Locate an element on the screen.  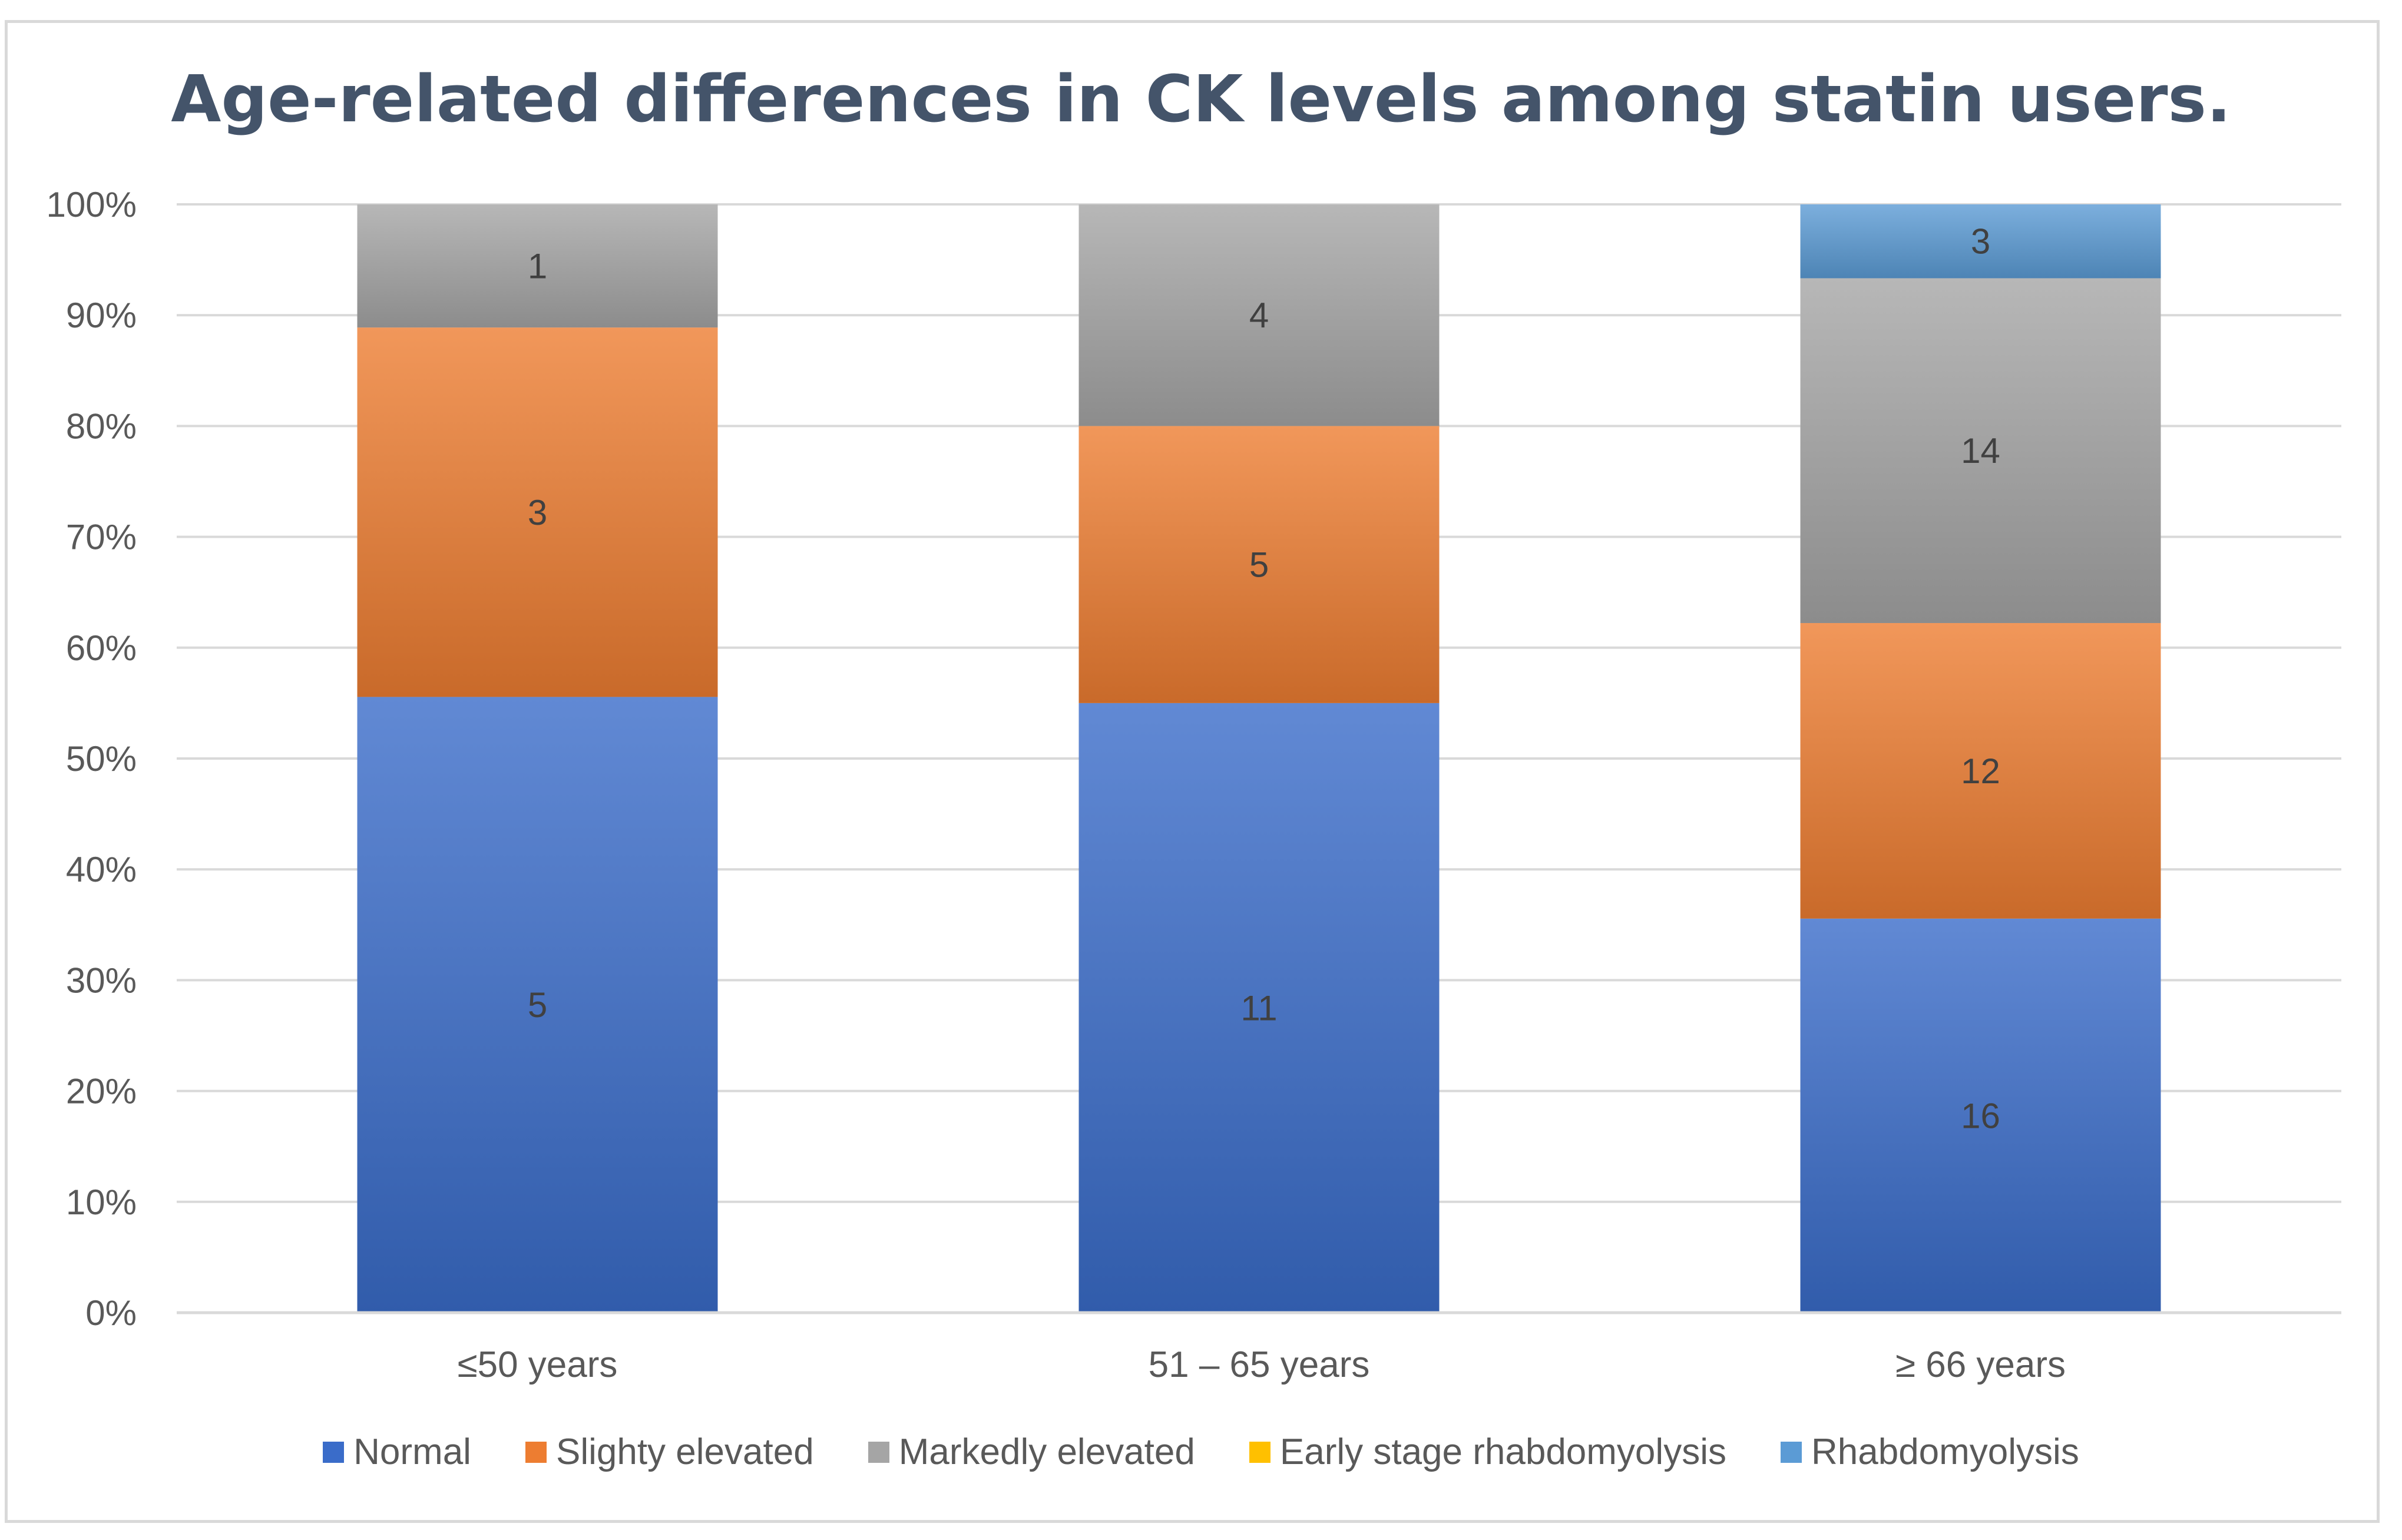
x-axis-ticks: ≤50 years 51 – 65 years ≥ 66 years is located at coordinates (1259, 1348).